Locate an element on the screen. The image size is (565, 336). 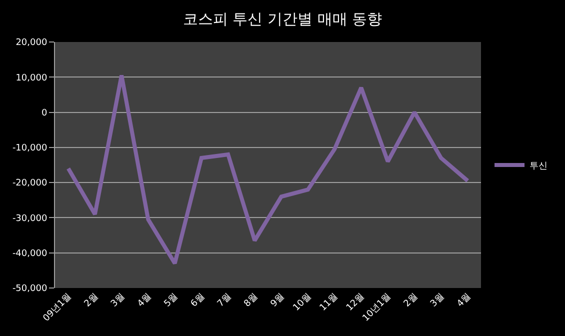
y-tick-label: 0 is located at coordinates (44, 113).